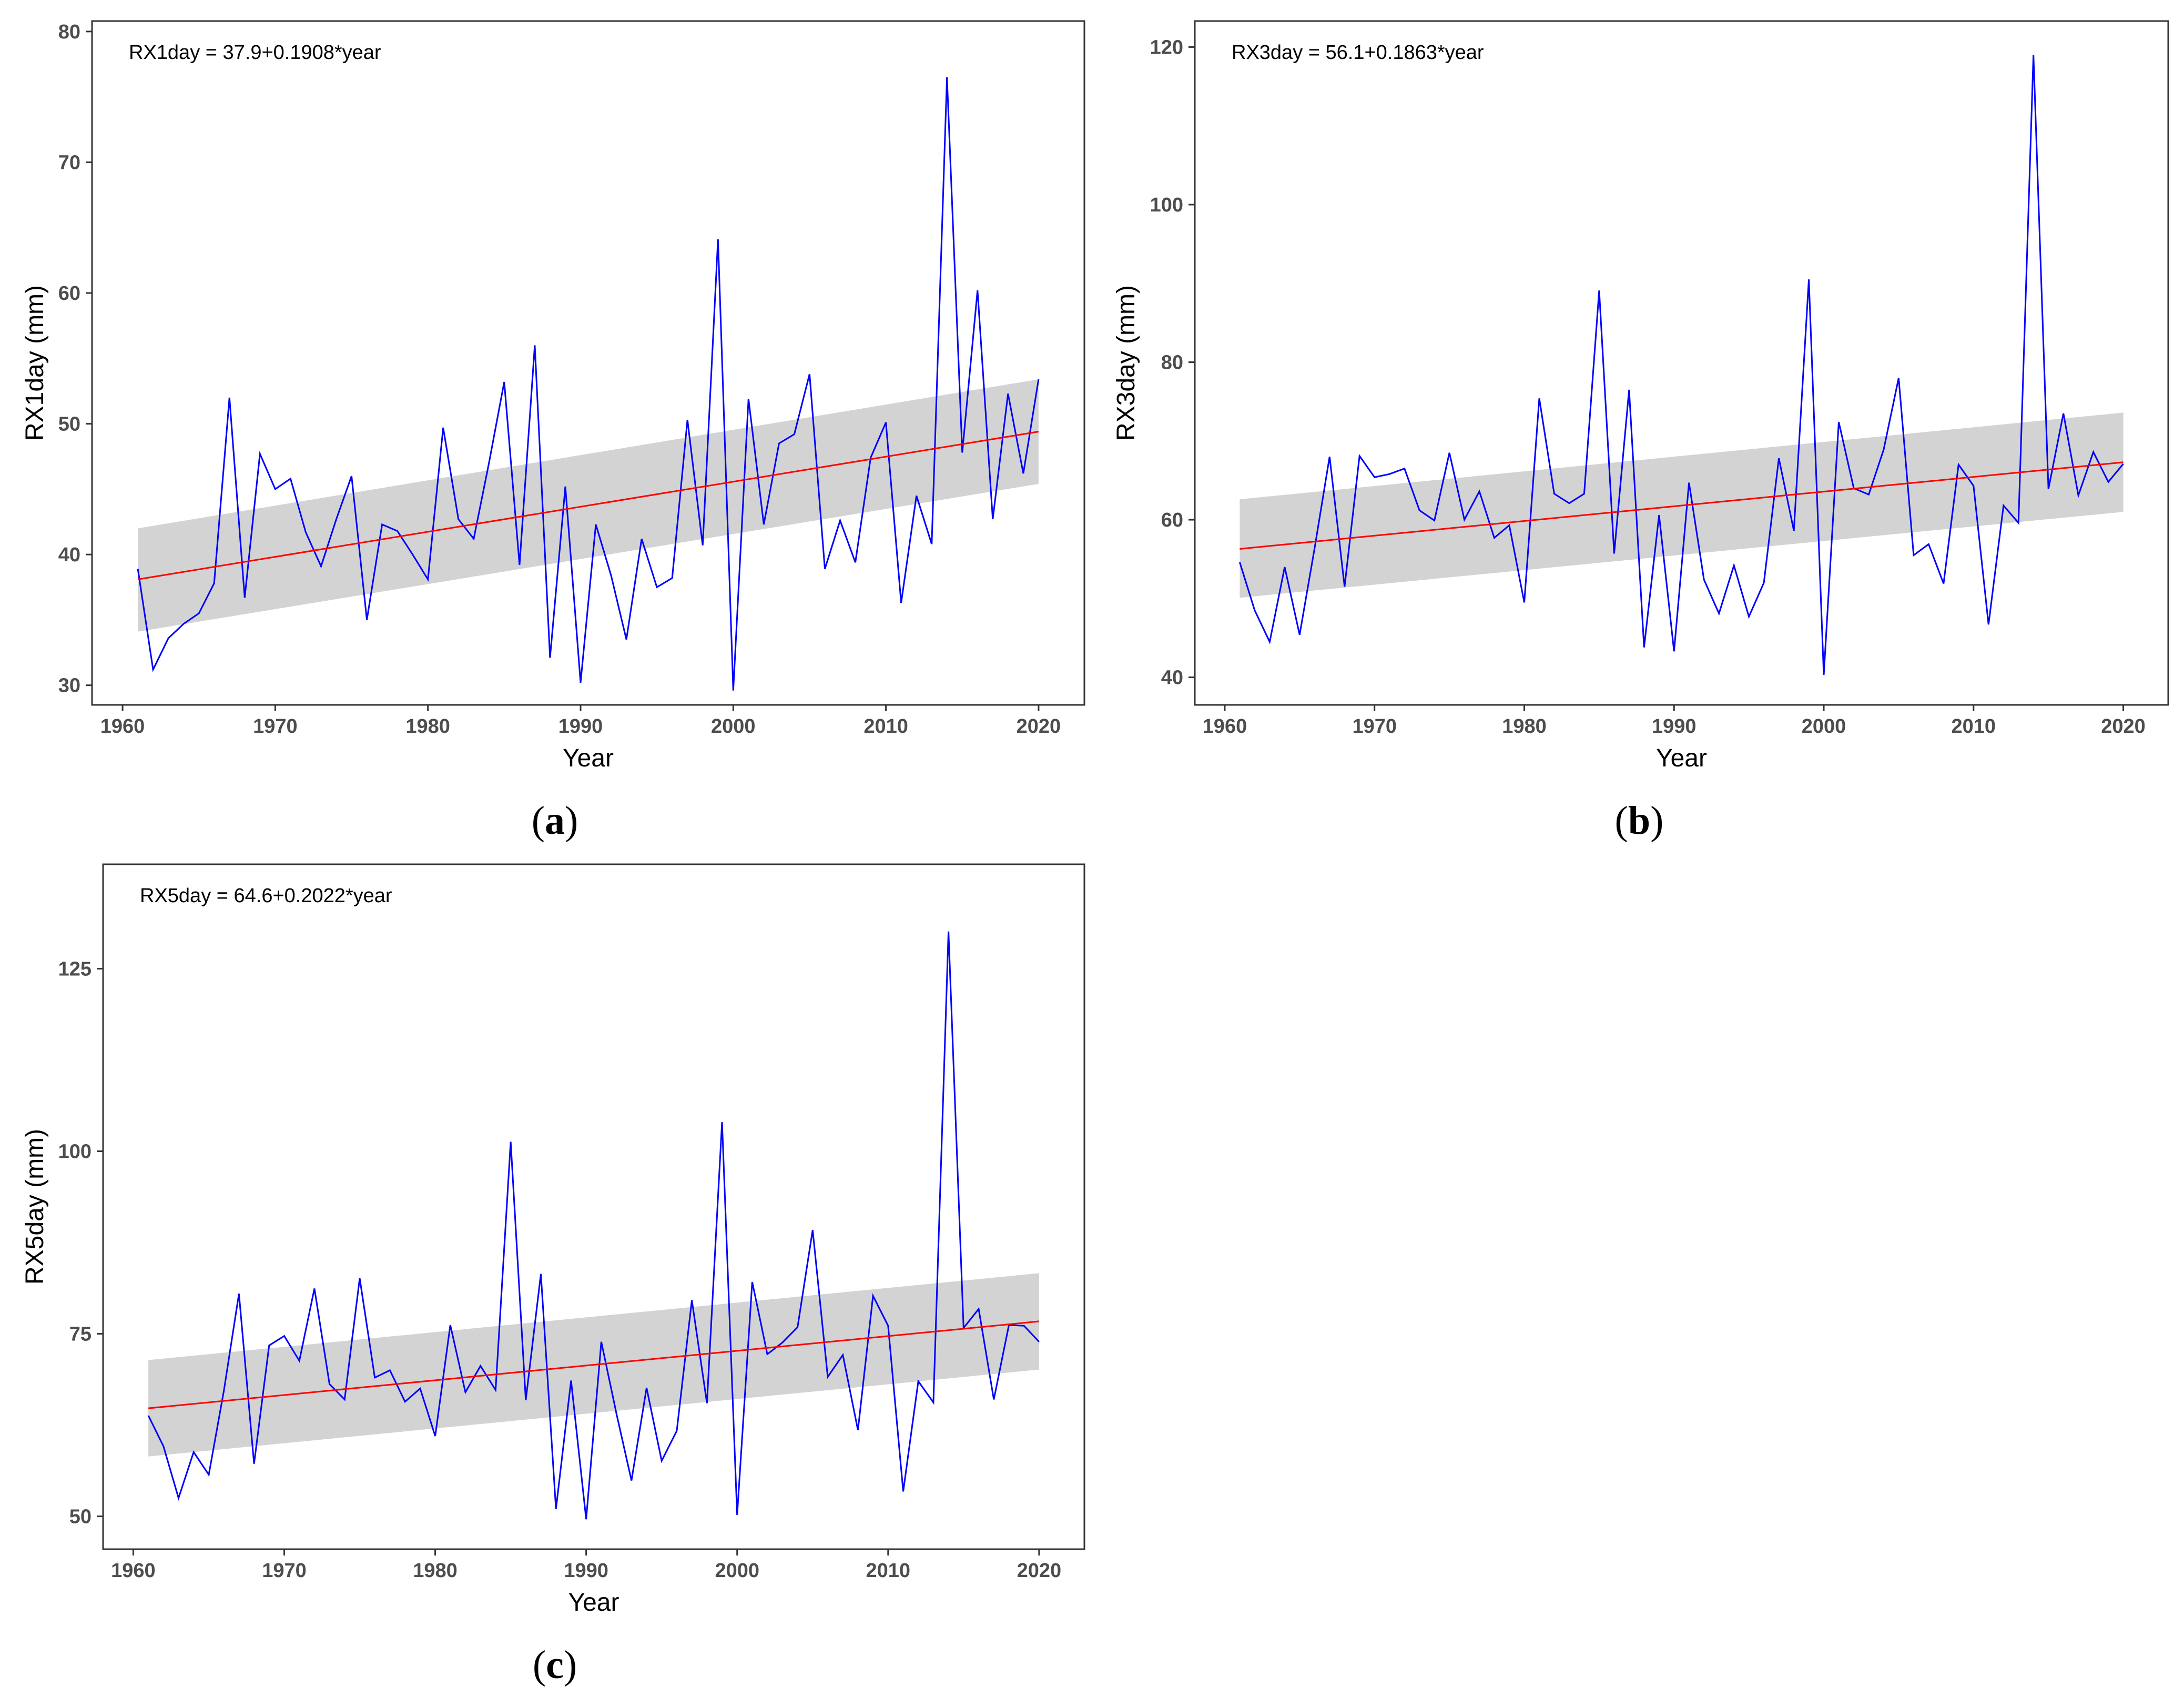  What do you see at coordinates (435, 1571) in the screenshot?
I see `x-tick-label: 1980` at bounding box center [435, 1571].